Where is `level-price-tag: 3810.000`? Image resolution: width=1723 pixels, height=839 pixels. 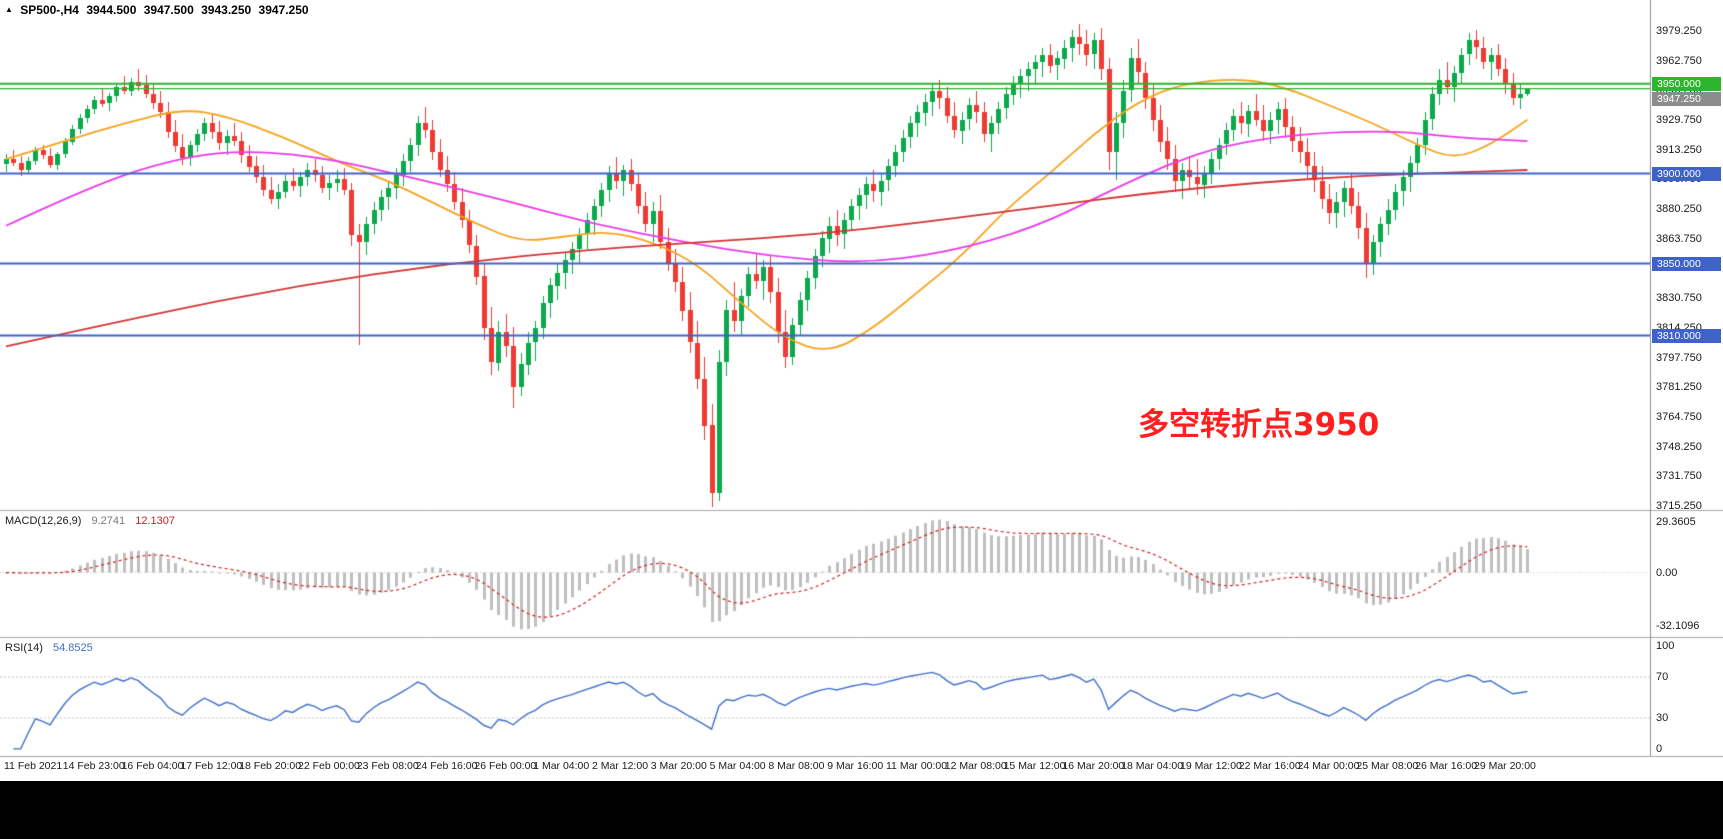
level-price-tag: 3810.000 is located at coordinates (1686, 335).